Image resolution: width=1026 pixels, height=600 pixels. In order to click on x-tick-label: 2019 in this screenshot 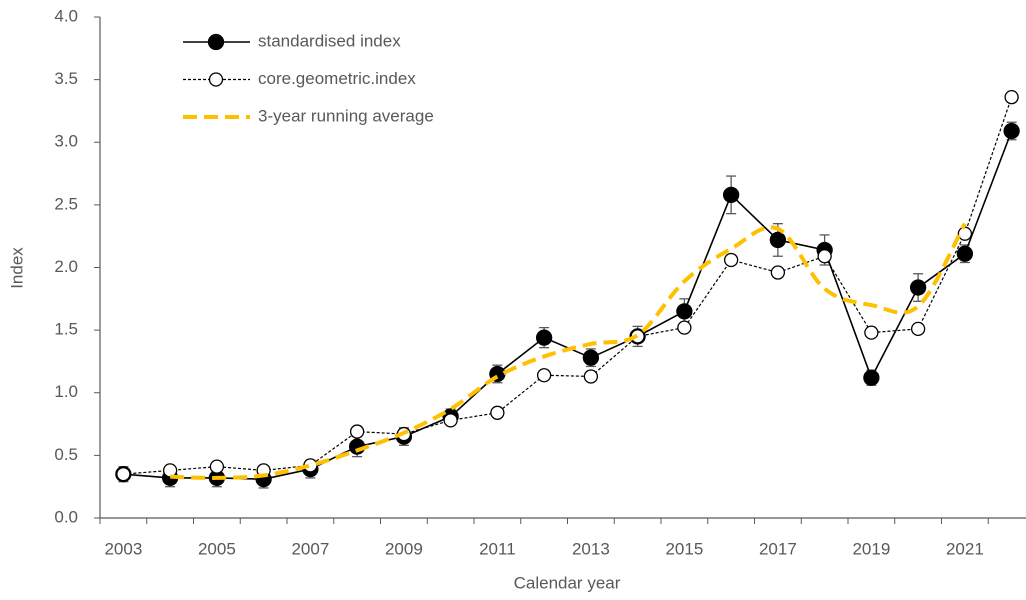, I will do `click(871, 548)`.